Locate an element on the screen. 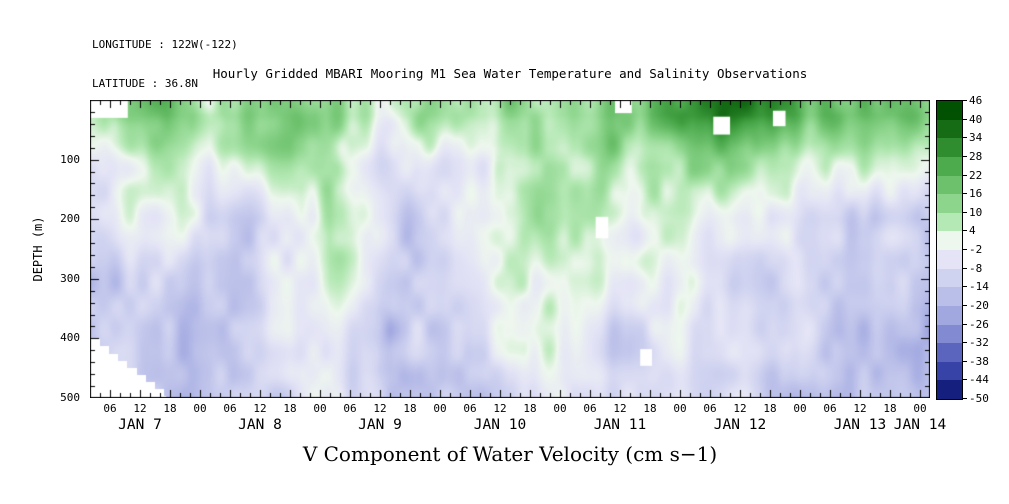  colorbar-tick-label: -44 is located at coordinates (979, 380).